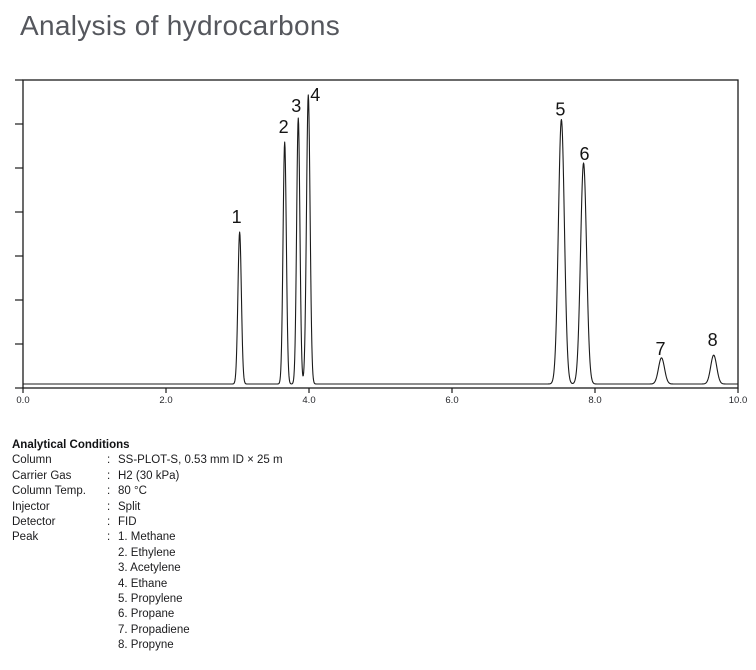  What do you see at coordinates (147, 552) in the screenshot?
I see `condition-value: 2. Ethylene` at bounding box center [147, 552].